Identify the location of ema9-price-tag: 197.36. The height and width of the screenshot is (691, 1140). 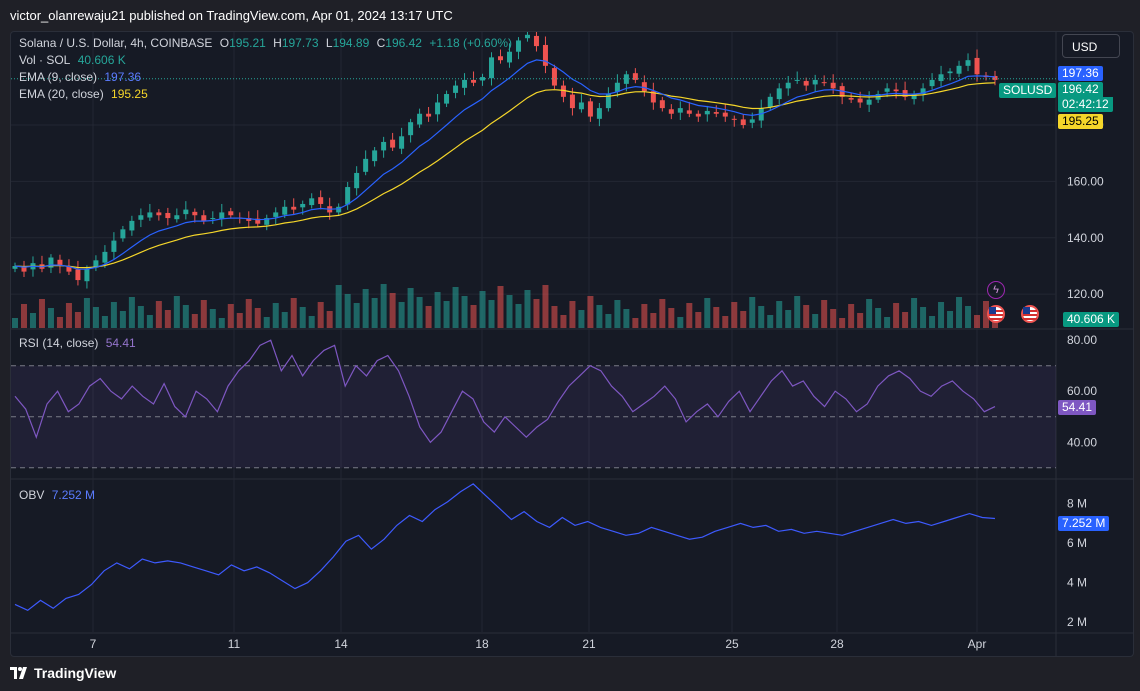
(1080, 73).